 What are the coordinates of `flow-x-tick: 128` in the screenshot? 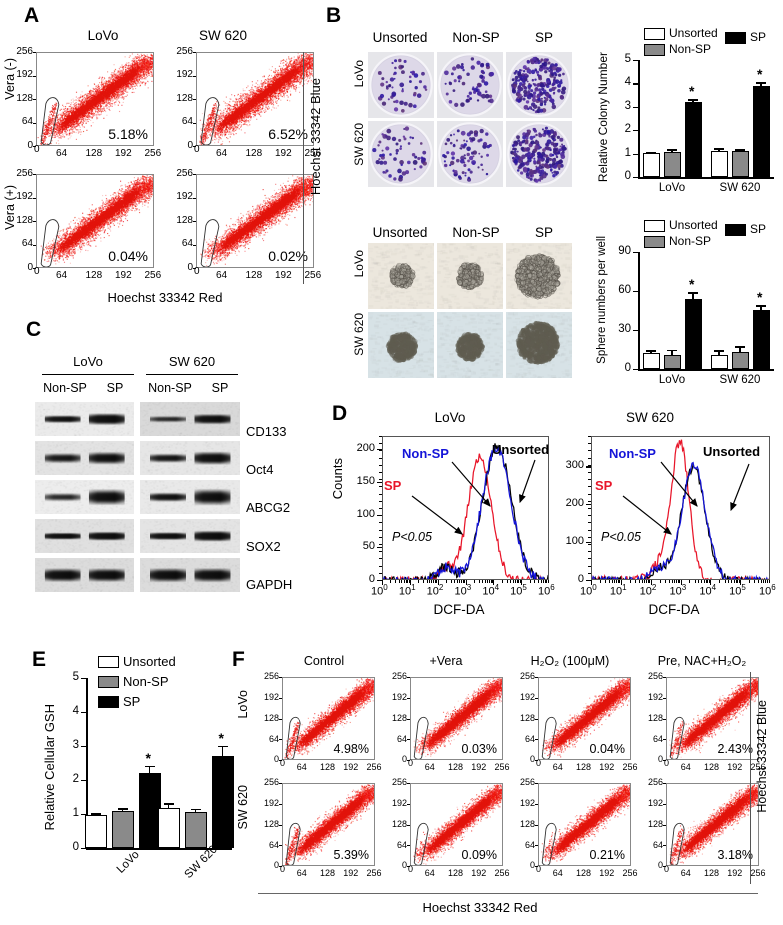 It's located at (254, 275).